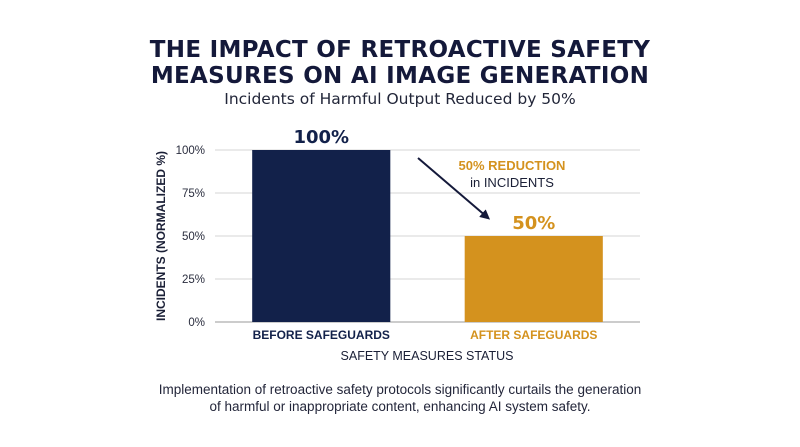  I want to click on y-tick-label: 0%, so click(196, 323).